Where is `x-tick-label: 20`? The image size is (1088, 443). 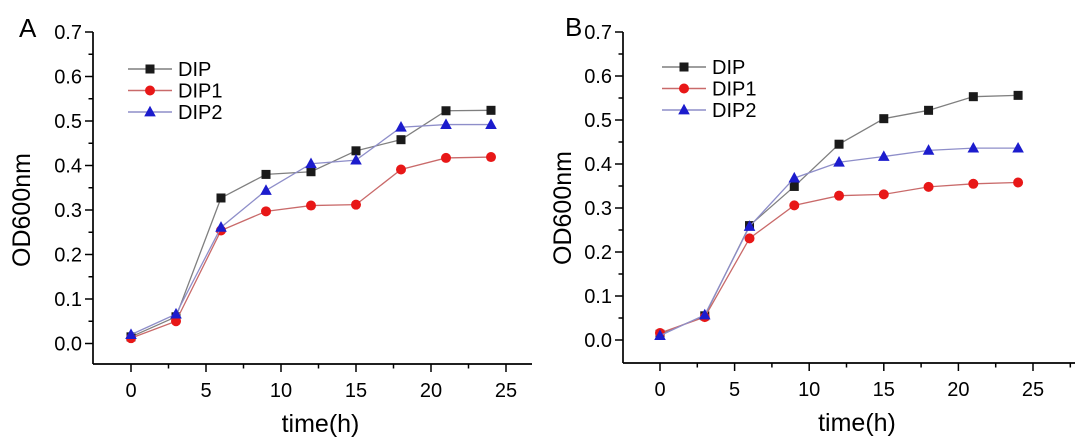
x-tick-label: 20 is located at coordinates (958, 390).